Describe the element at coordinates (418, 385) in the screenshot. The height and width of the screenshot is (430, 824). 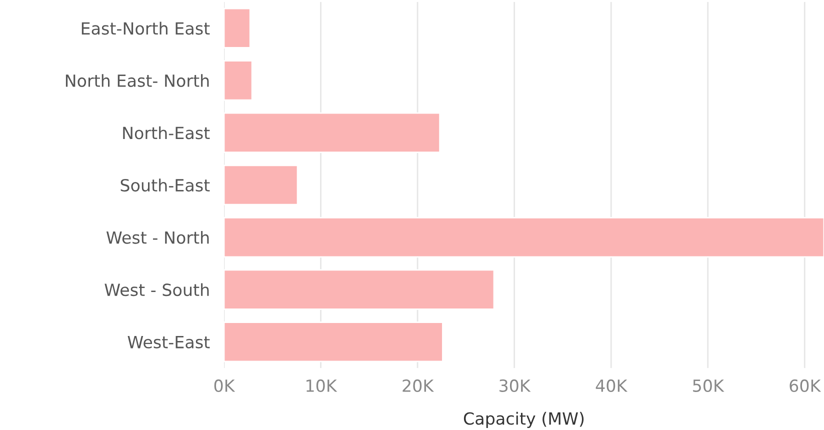
I see `x-tick-label: 20K` at that location.